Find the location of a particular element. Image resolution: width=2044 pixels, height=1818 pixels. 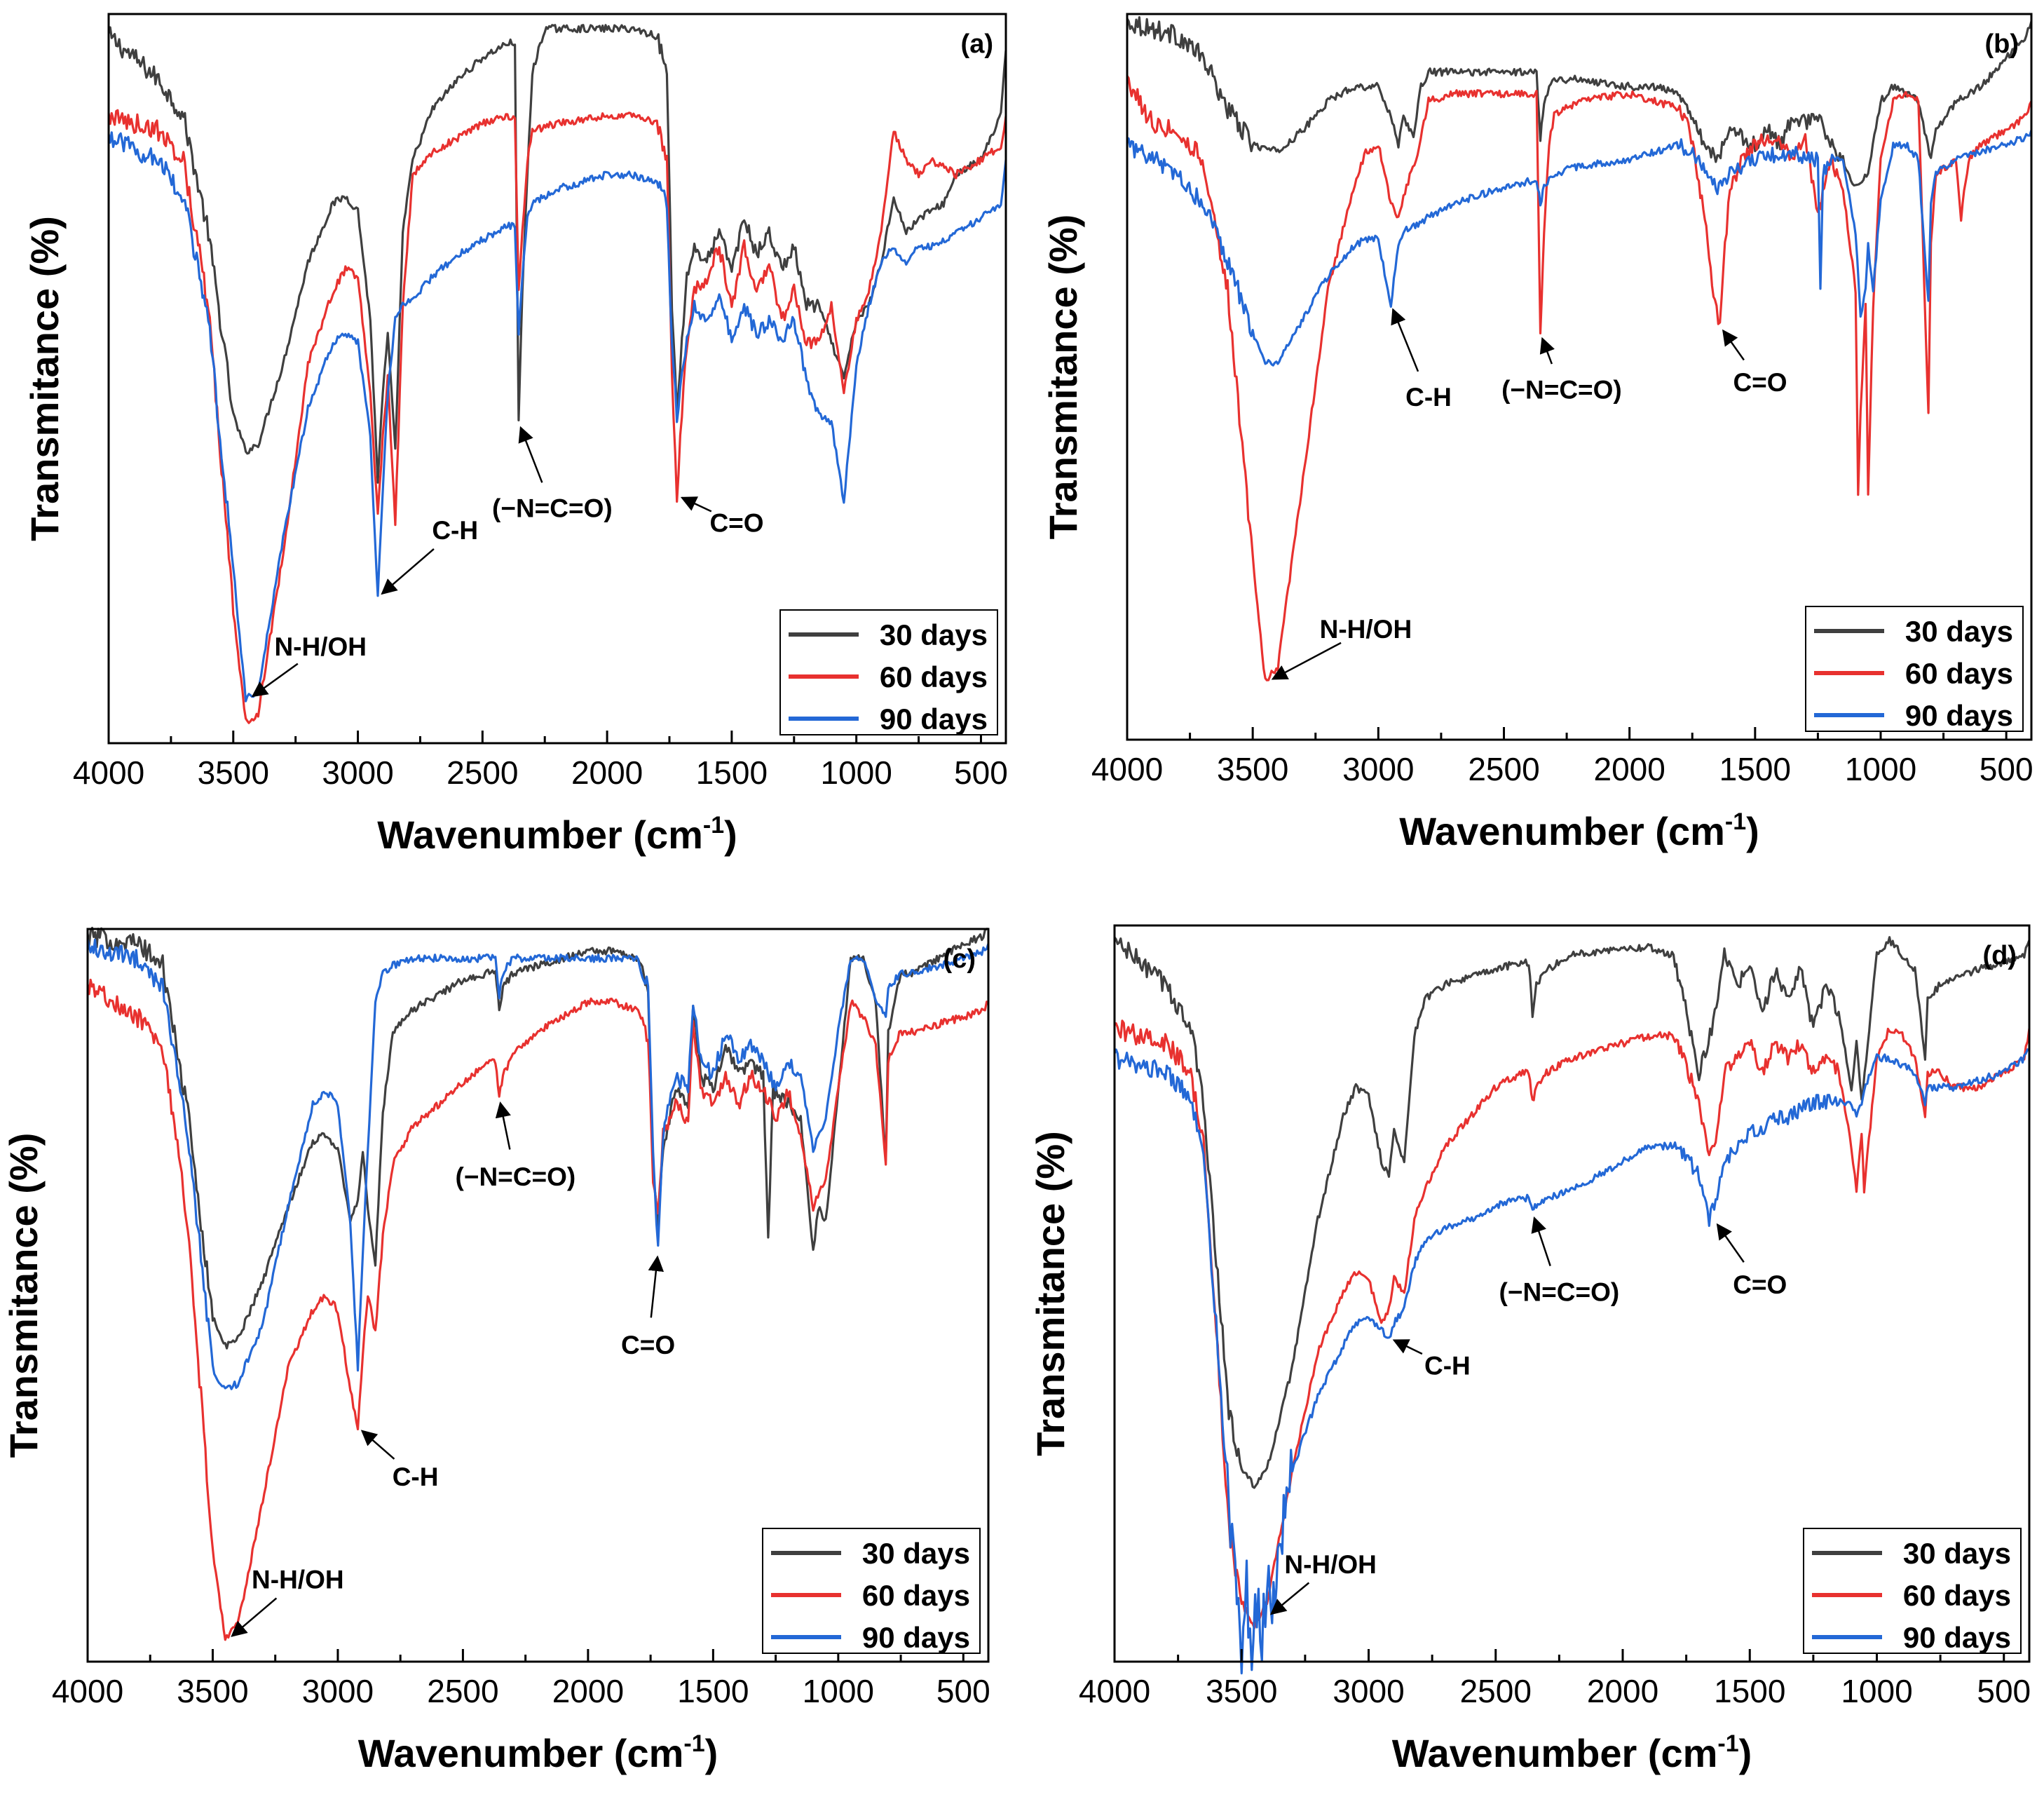

series-line-60-days is located at coordinates (557, 417).